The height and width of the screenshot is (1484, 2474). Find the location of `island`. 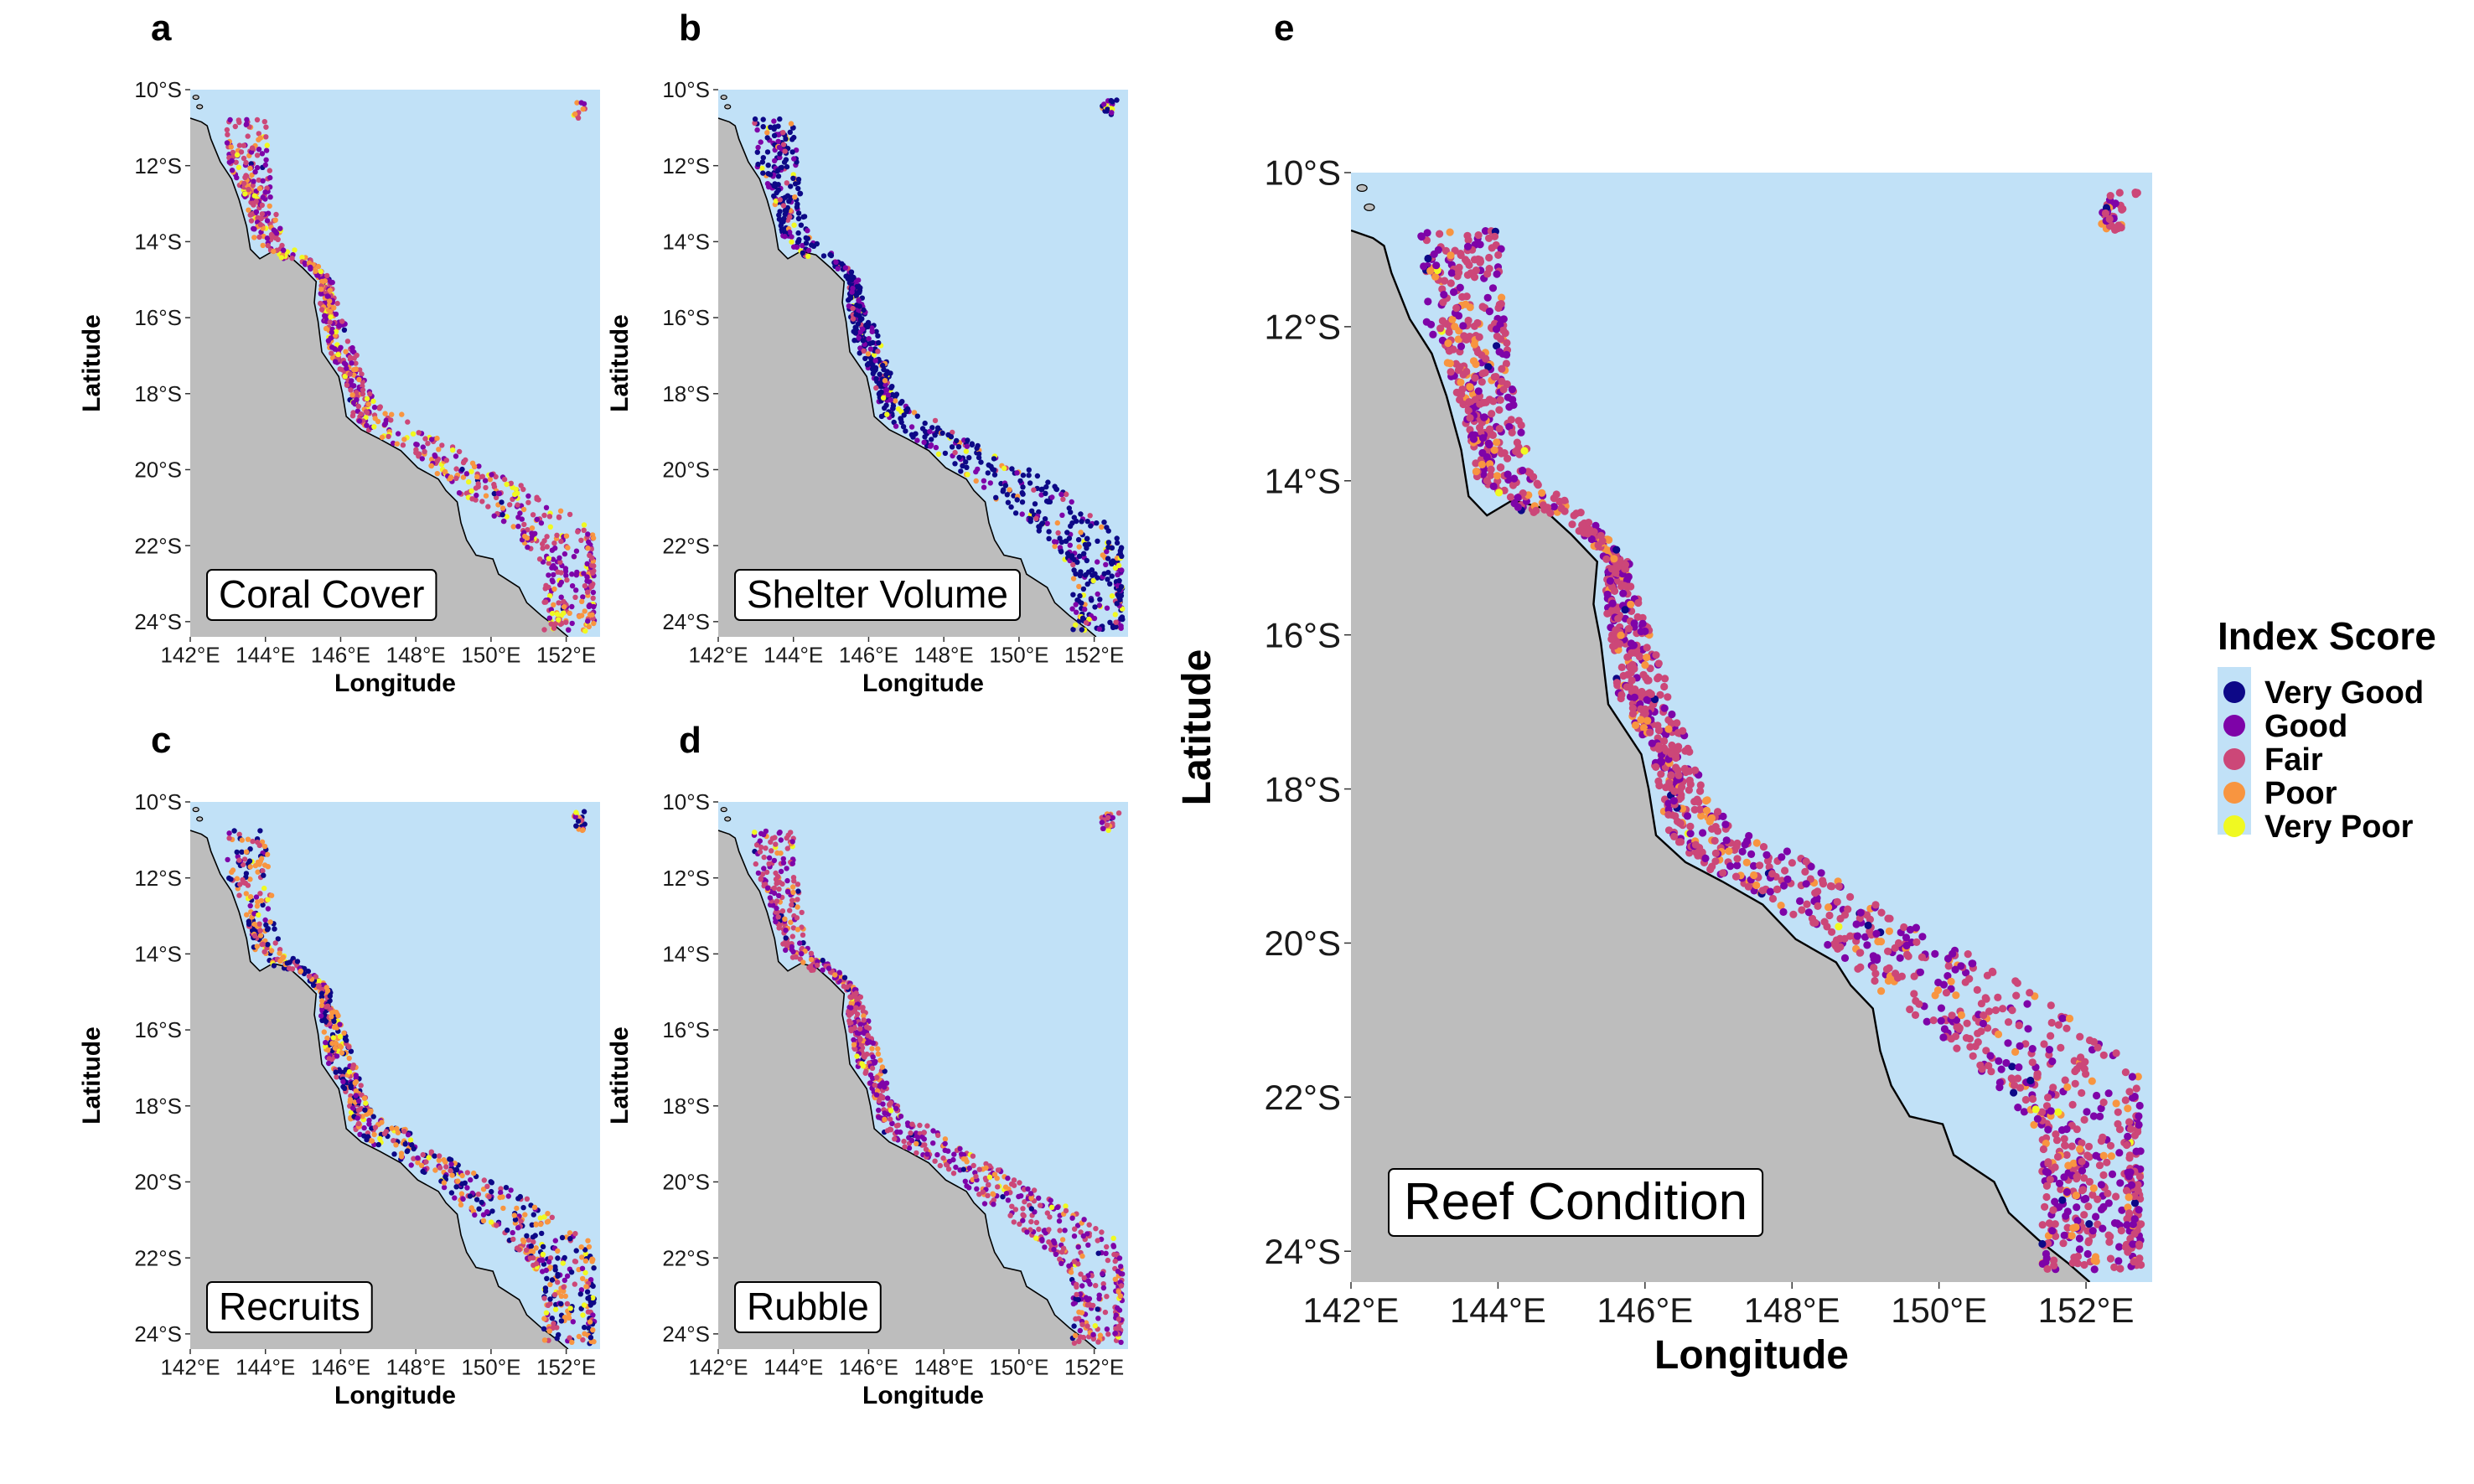

island is located at coordinates (200, 819).